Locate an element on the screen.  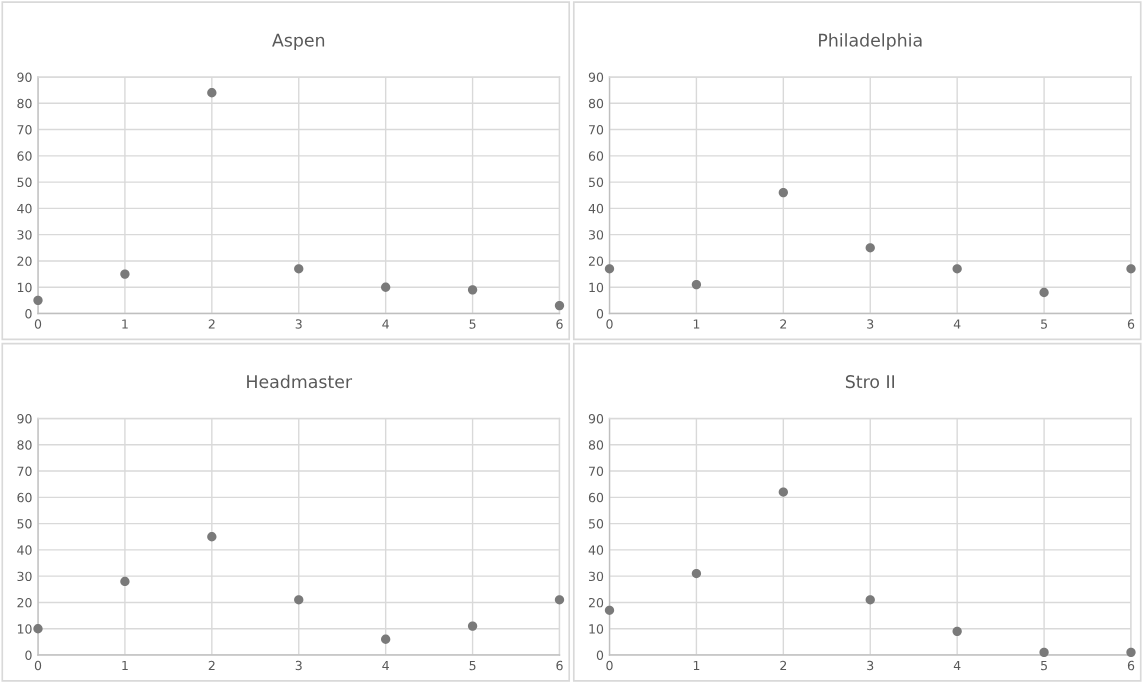
chart-title: Headmaster is located at coordinates (300, 381).